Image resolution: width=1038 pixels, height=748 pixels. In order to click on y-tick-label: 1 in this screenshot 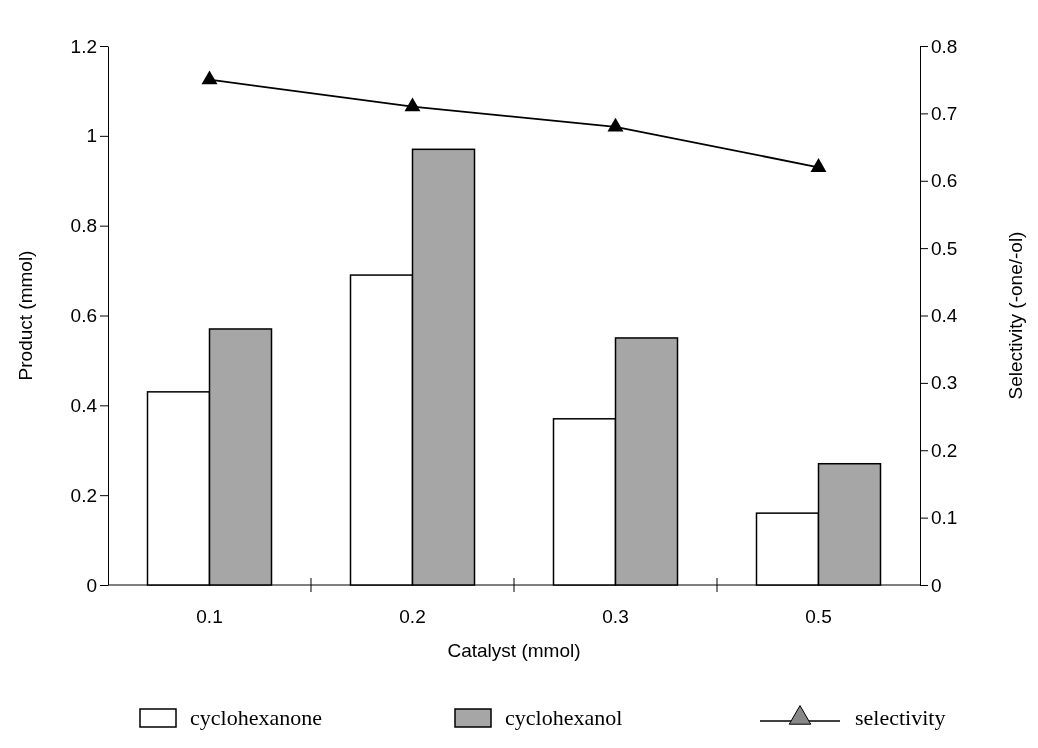, I will do `click(91, 136)`.